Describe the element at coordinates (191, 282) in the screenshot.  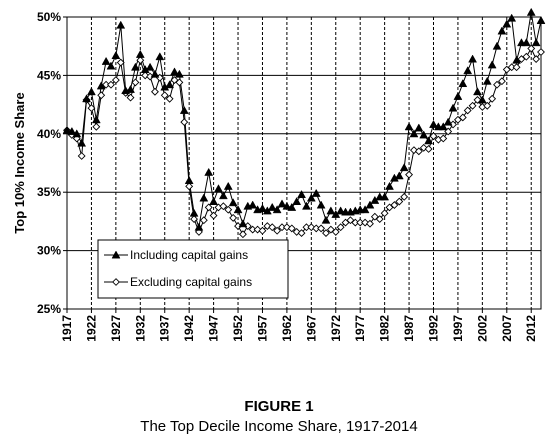
I see `legend-label: Excluding capital gains` at that location.